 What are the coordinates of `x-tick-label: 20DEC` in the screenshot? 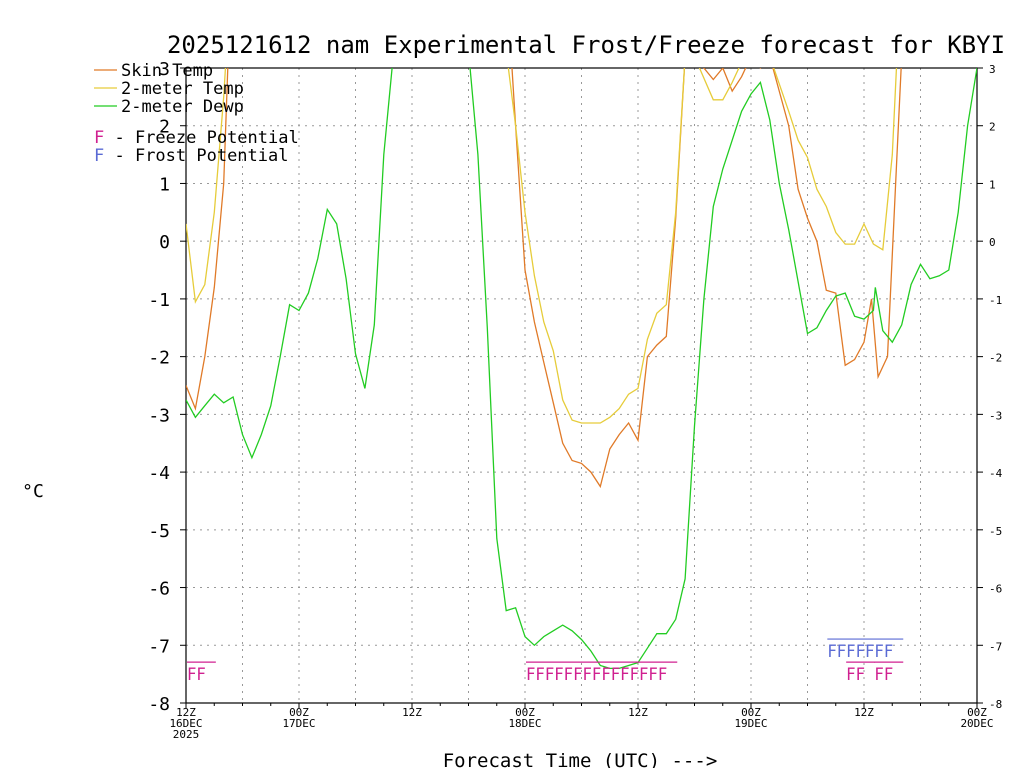 It's located at (976, 723).